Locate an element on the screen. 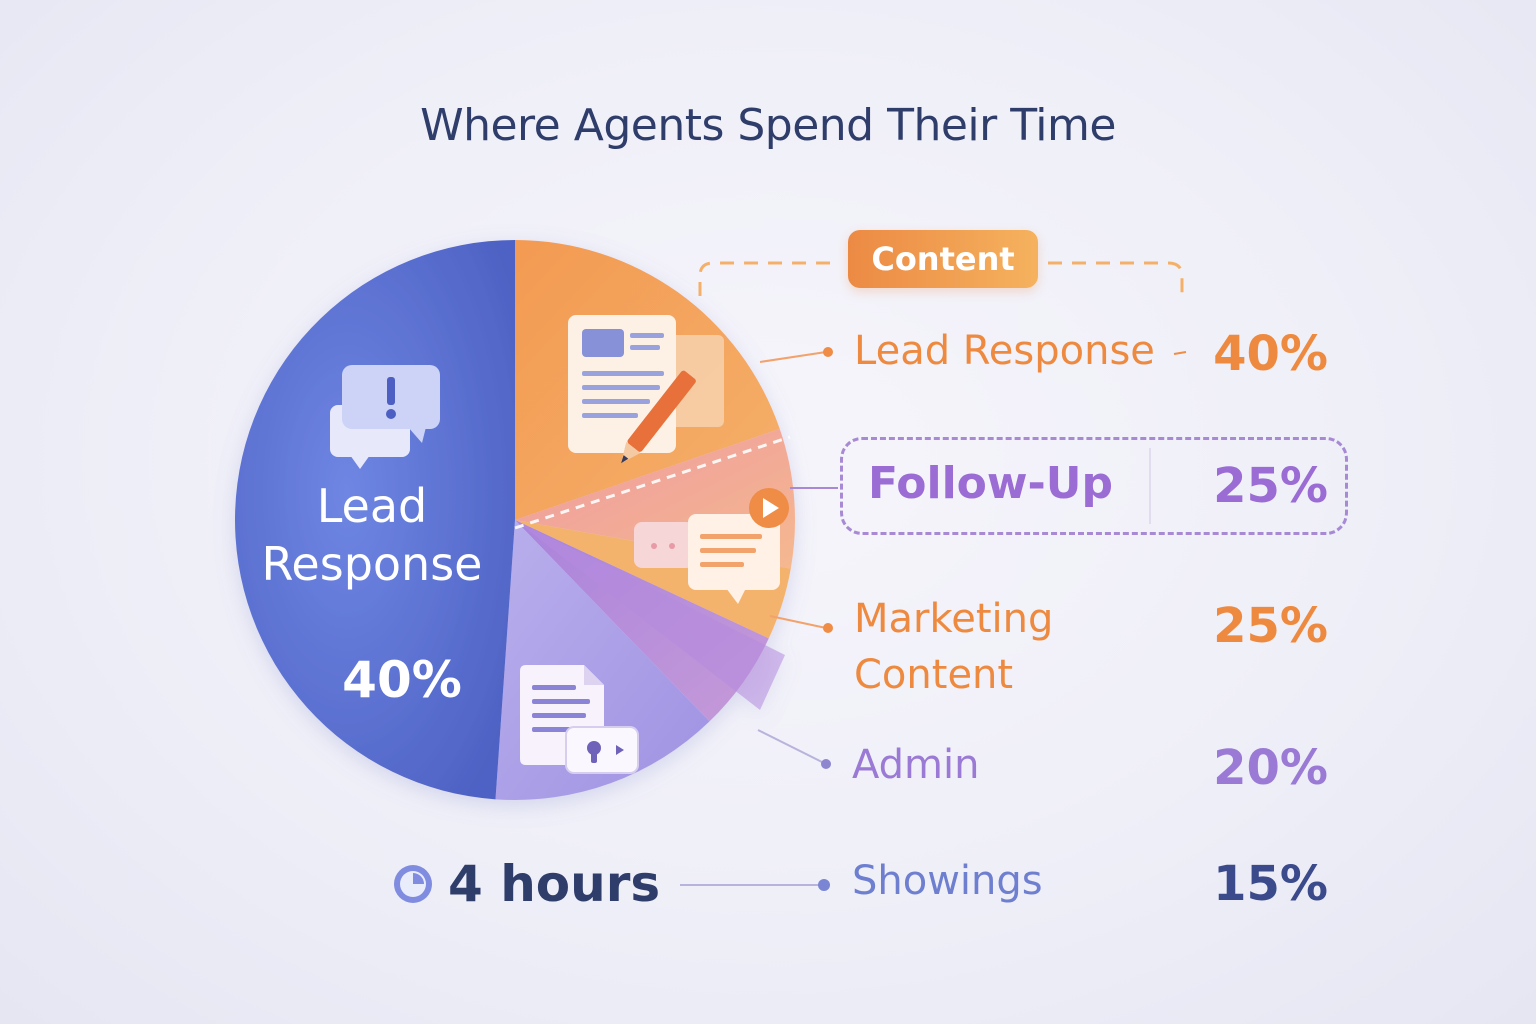  document-pencil-icon is located at coordinates (646, 389).